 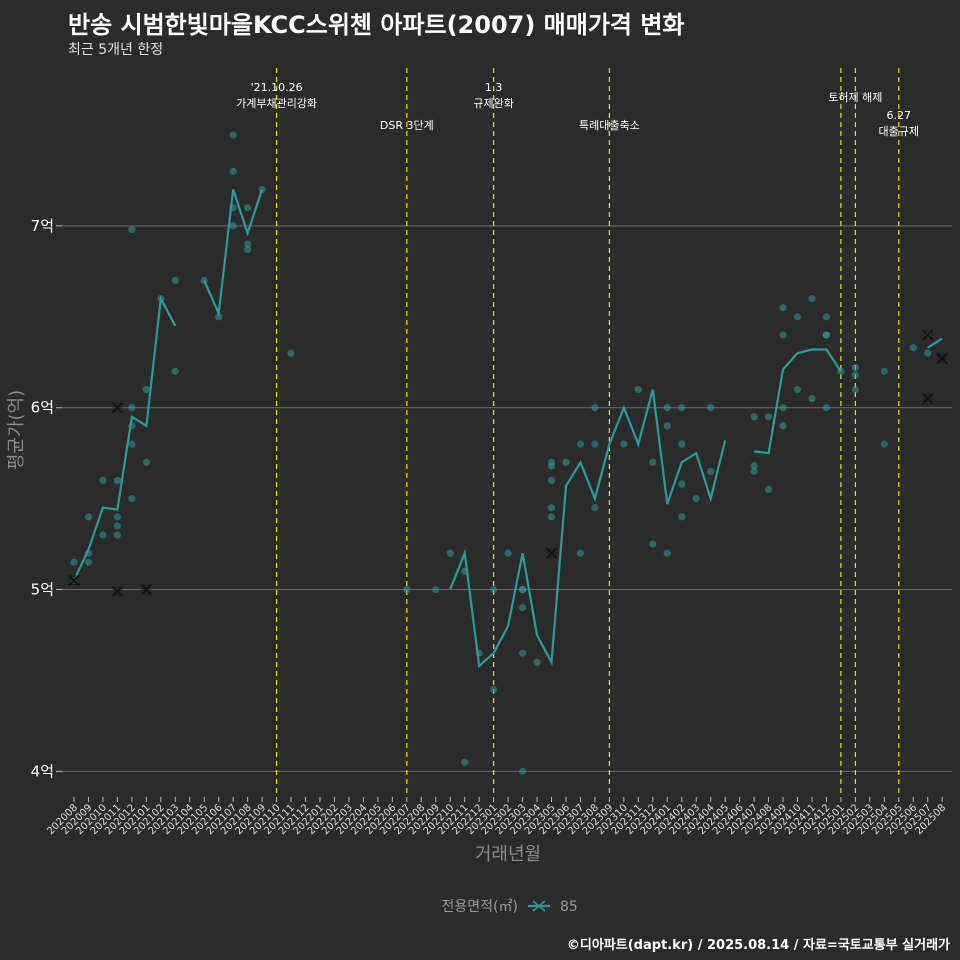 What do you see at coordinates (407, 125) in the screenshot?
I see `event-label: DSR 3단계` at bounding box center [407, 125].